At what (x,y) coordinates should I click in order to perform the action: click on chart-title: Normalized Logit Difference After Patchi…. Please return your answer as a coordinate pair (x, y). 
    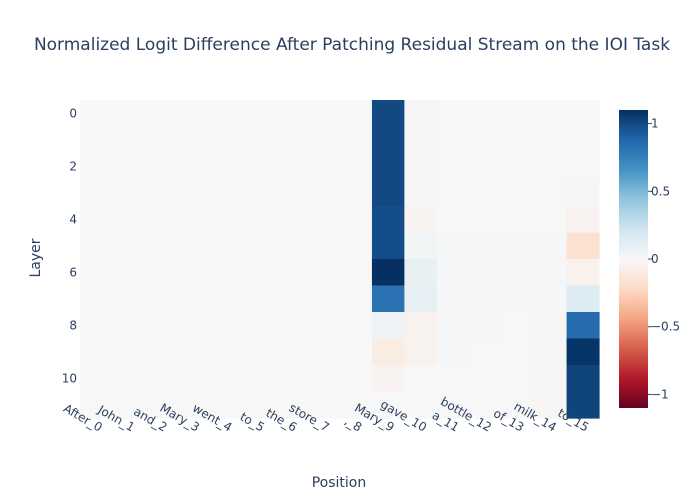
    Looking at the image, I should click on (352, 45).